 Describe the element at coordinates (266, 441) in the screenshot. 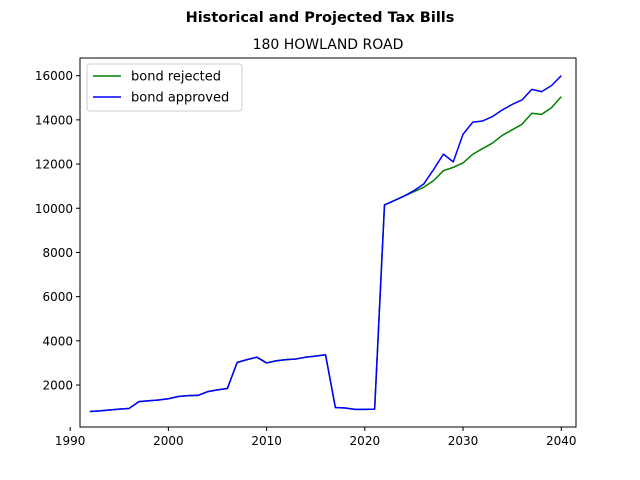

I see `x-tick-label: 2010` at that location.